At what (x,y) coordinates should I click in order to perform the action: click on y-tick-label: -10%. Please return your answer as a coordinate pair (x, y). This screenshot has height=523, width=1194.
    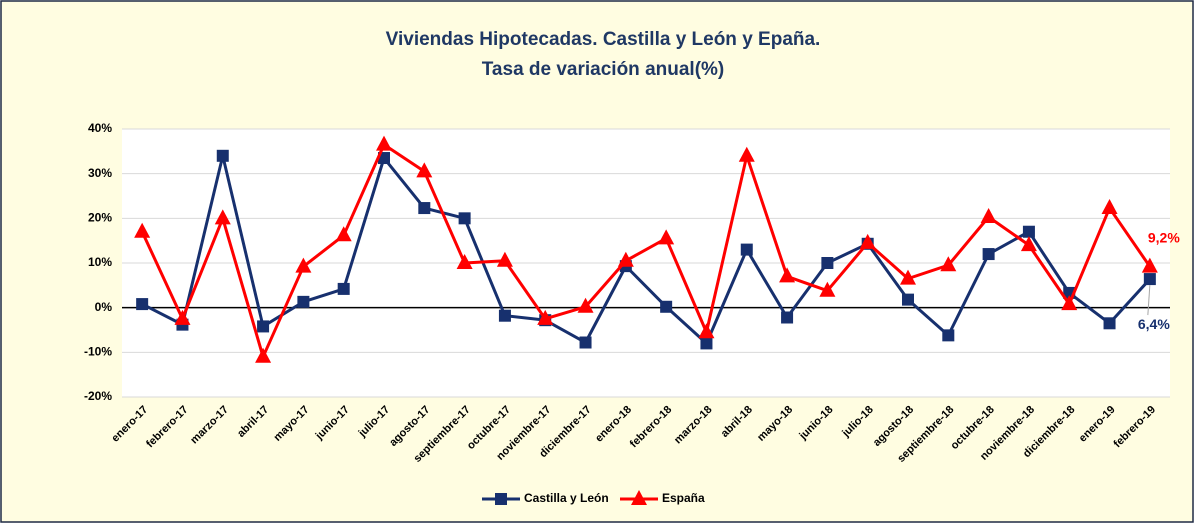
    Looking at the image, I should click on (98, 352).